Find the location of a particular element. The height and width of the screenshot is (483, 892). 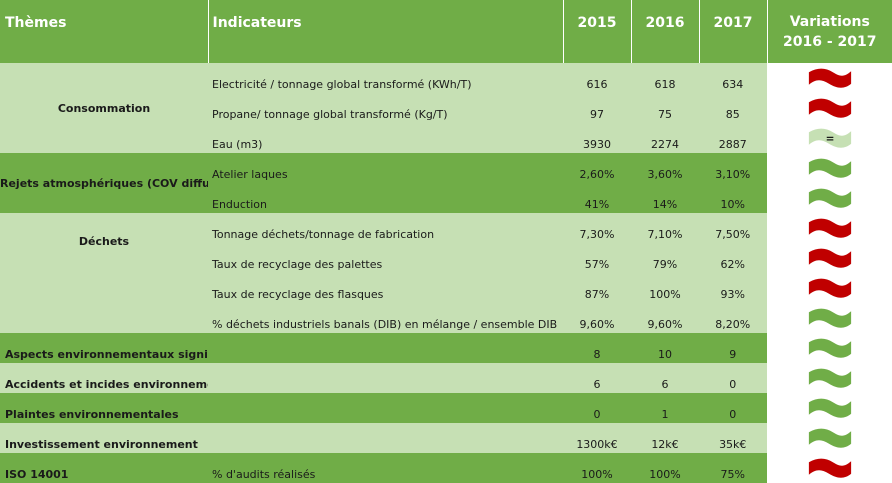

theme-cell: ISO 14001 is located at coordinates (104, 468).